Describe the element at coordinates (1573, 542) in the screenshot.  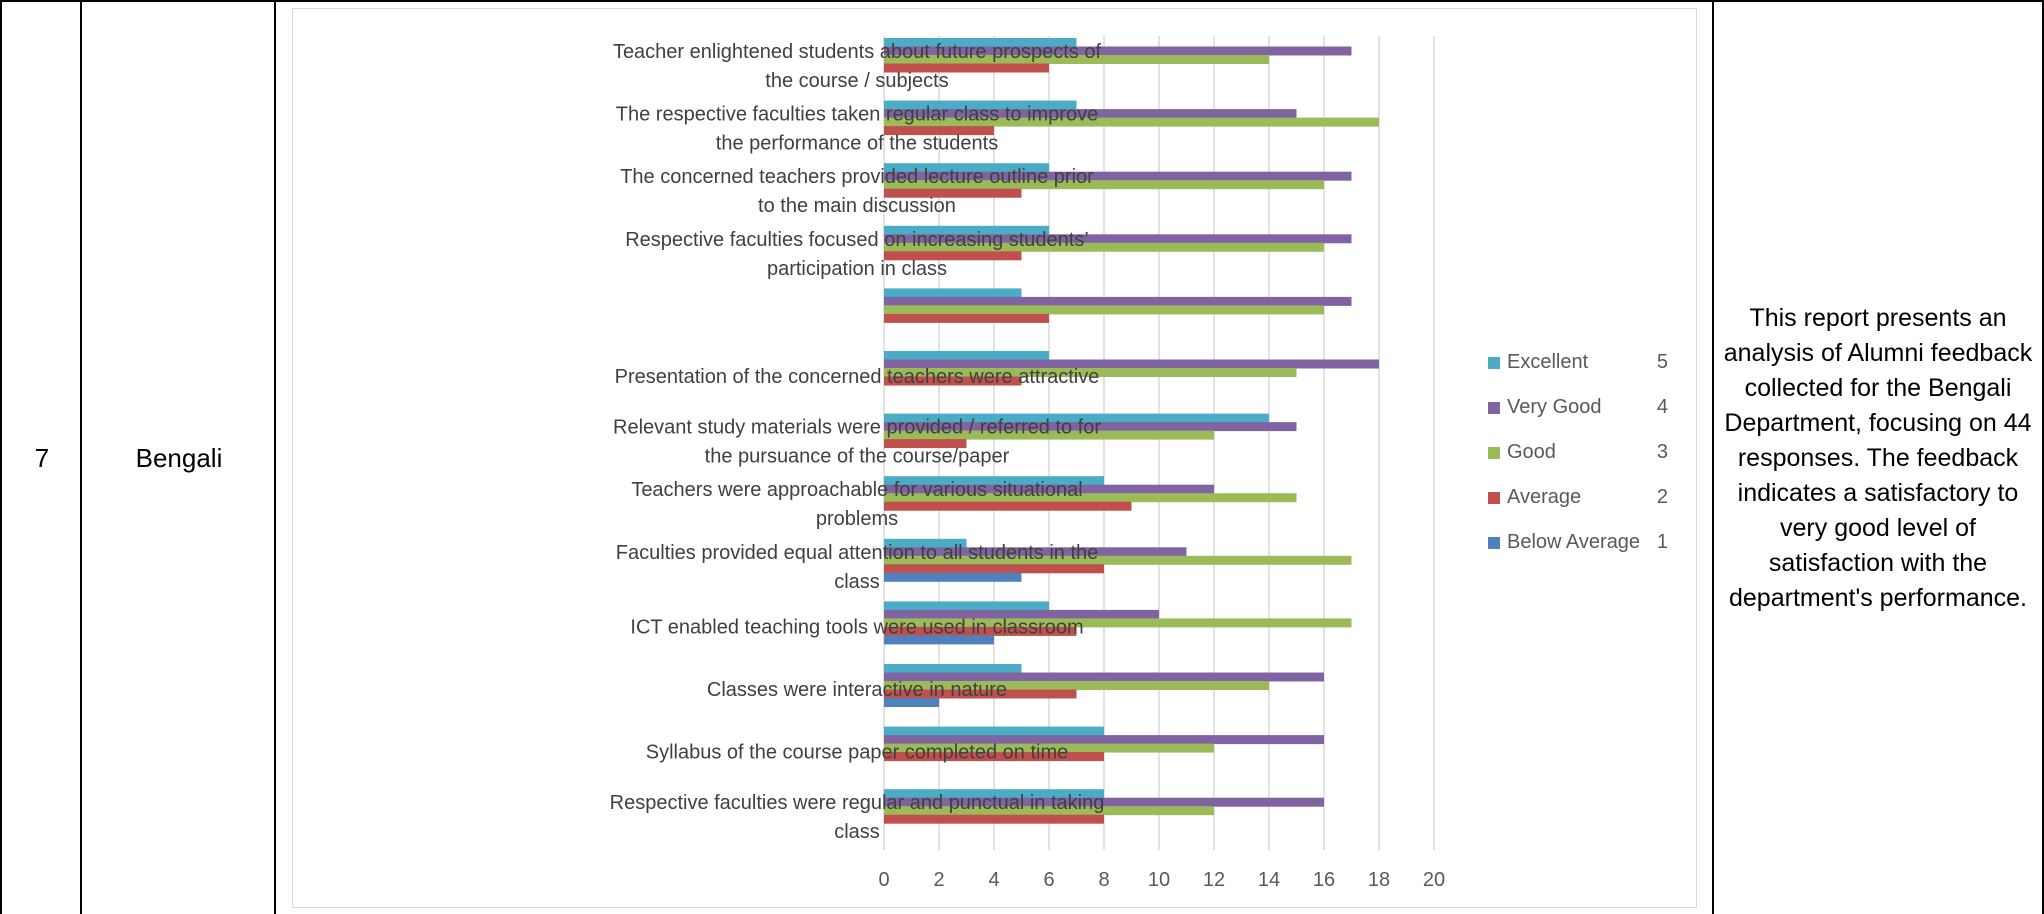
I see `legend-label: Below Average` at that location.